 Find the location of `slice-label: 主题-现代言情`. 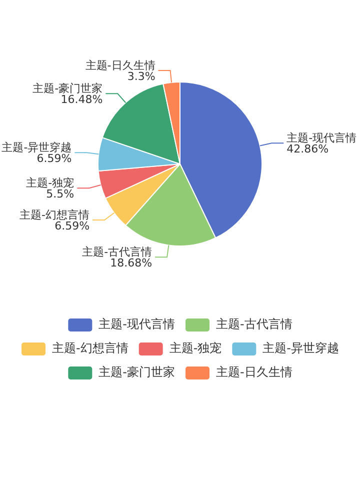

slice-label: 主题-现代言情 is located at coordinates (321, 137).